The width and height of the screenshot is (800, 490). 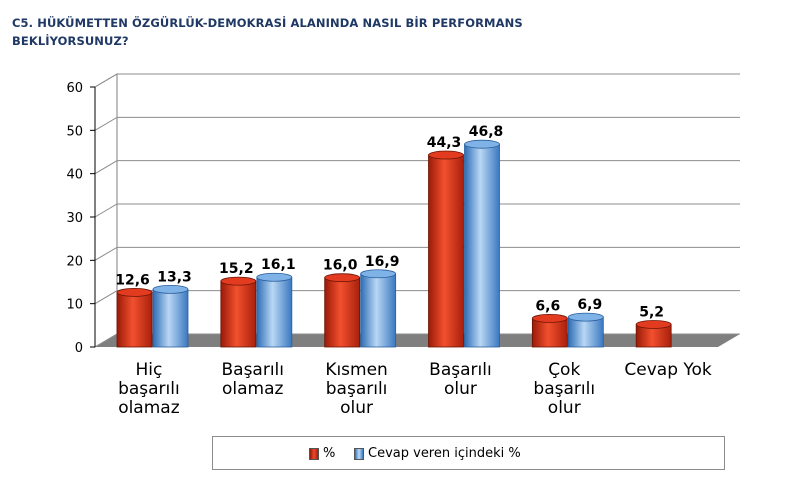 What do you see at coordinates (651, 312) in the screenshot?
I see `data-label: 5,2` at bounding box center [651, 312].